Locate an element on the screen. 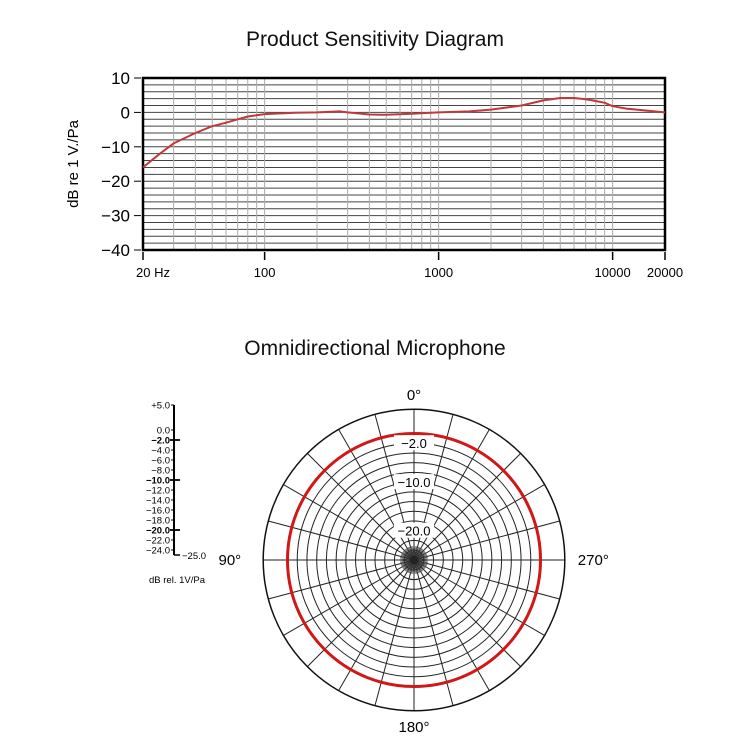 The width and height of the screenshot is (750, 750). scale-label: −8.0 is located at coordinates (160, 471).